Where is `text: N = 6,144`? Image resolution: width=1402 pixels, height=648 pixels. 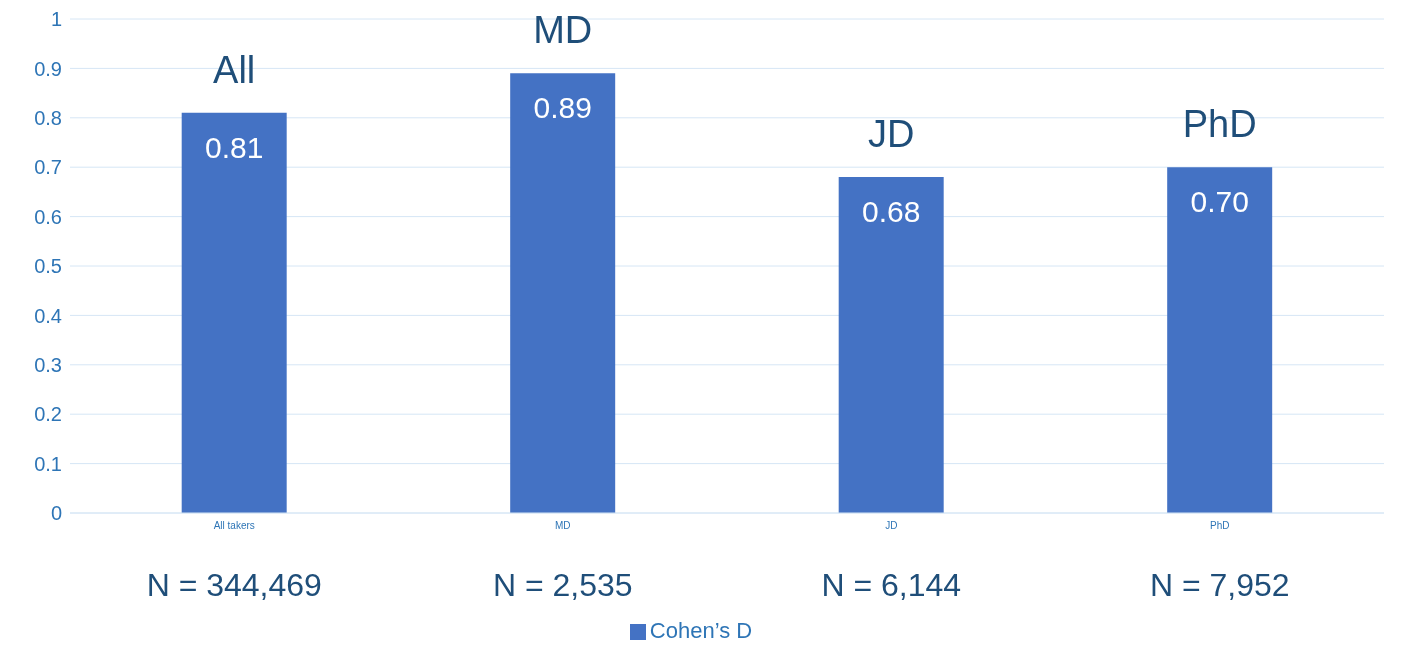
text: N = 6,144 is located at coordinates (891, 585).